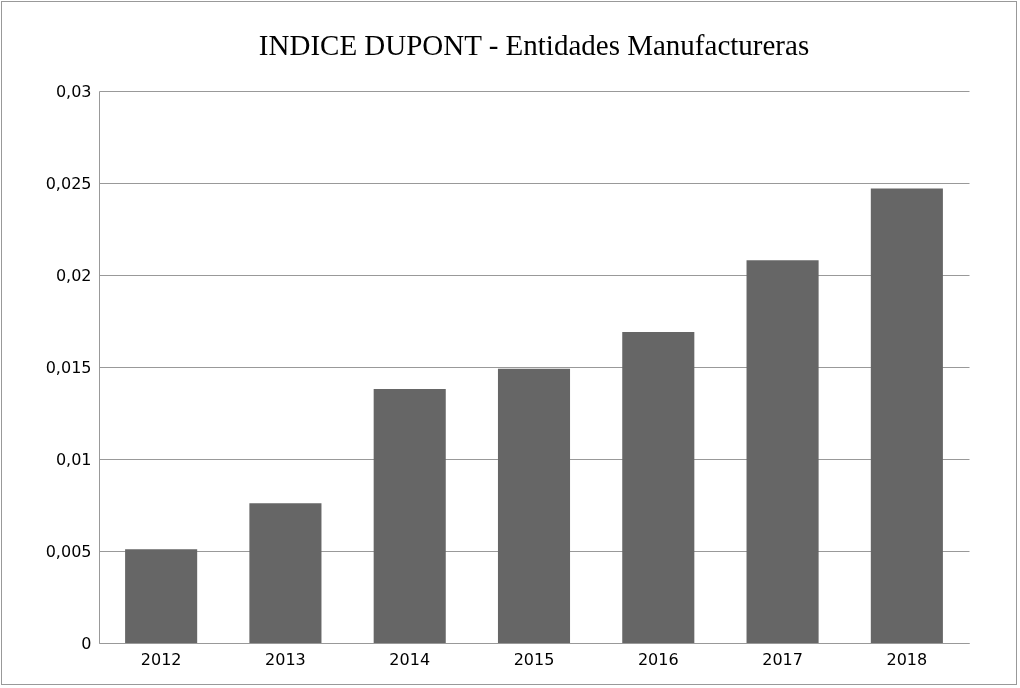 This screenshot has width=1020, height=688. What do you see at coordinates (782, 659) in the screenshot?
I see `x-tick-label: 2017` at bounding box center [782, 659].